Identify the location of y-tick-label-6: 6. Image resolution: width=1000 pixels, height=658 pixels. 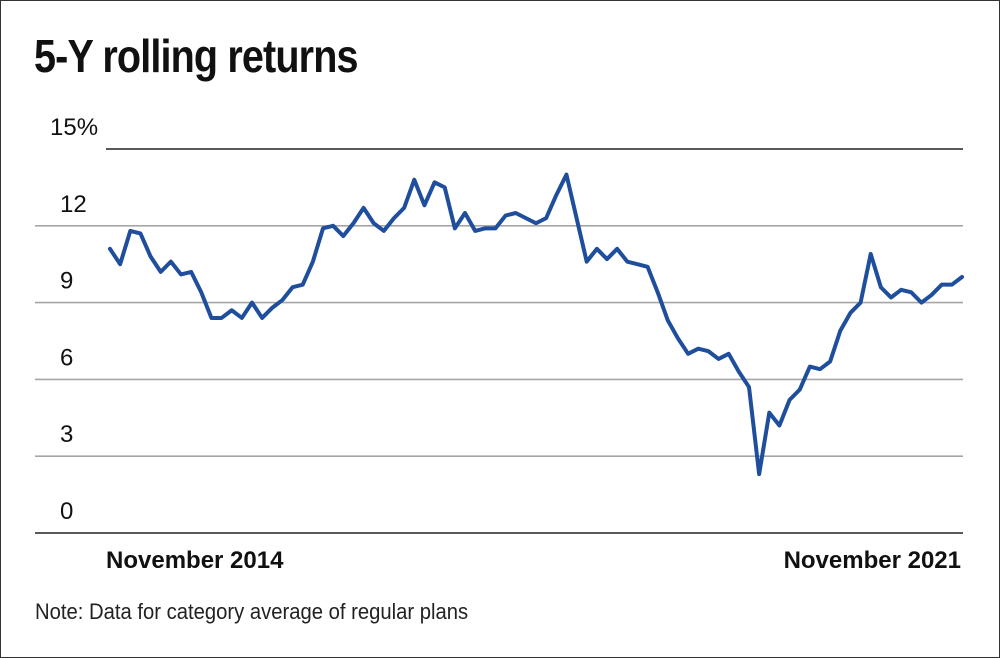
(66, 357).